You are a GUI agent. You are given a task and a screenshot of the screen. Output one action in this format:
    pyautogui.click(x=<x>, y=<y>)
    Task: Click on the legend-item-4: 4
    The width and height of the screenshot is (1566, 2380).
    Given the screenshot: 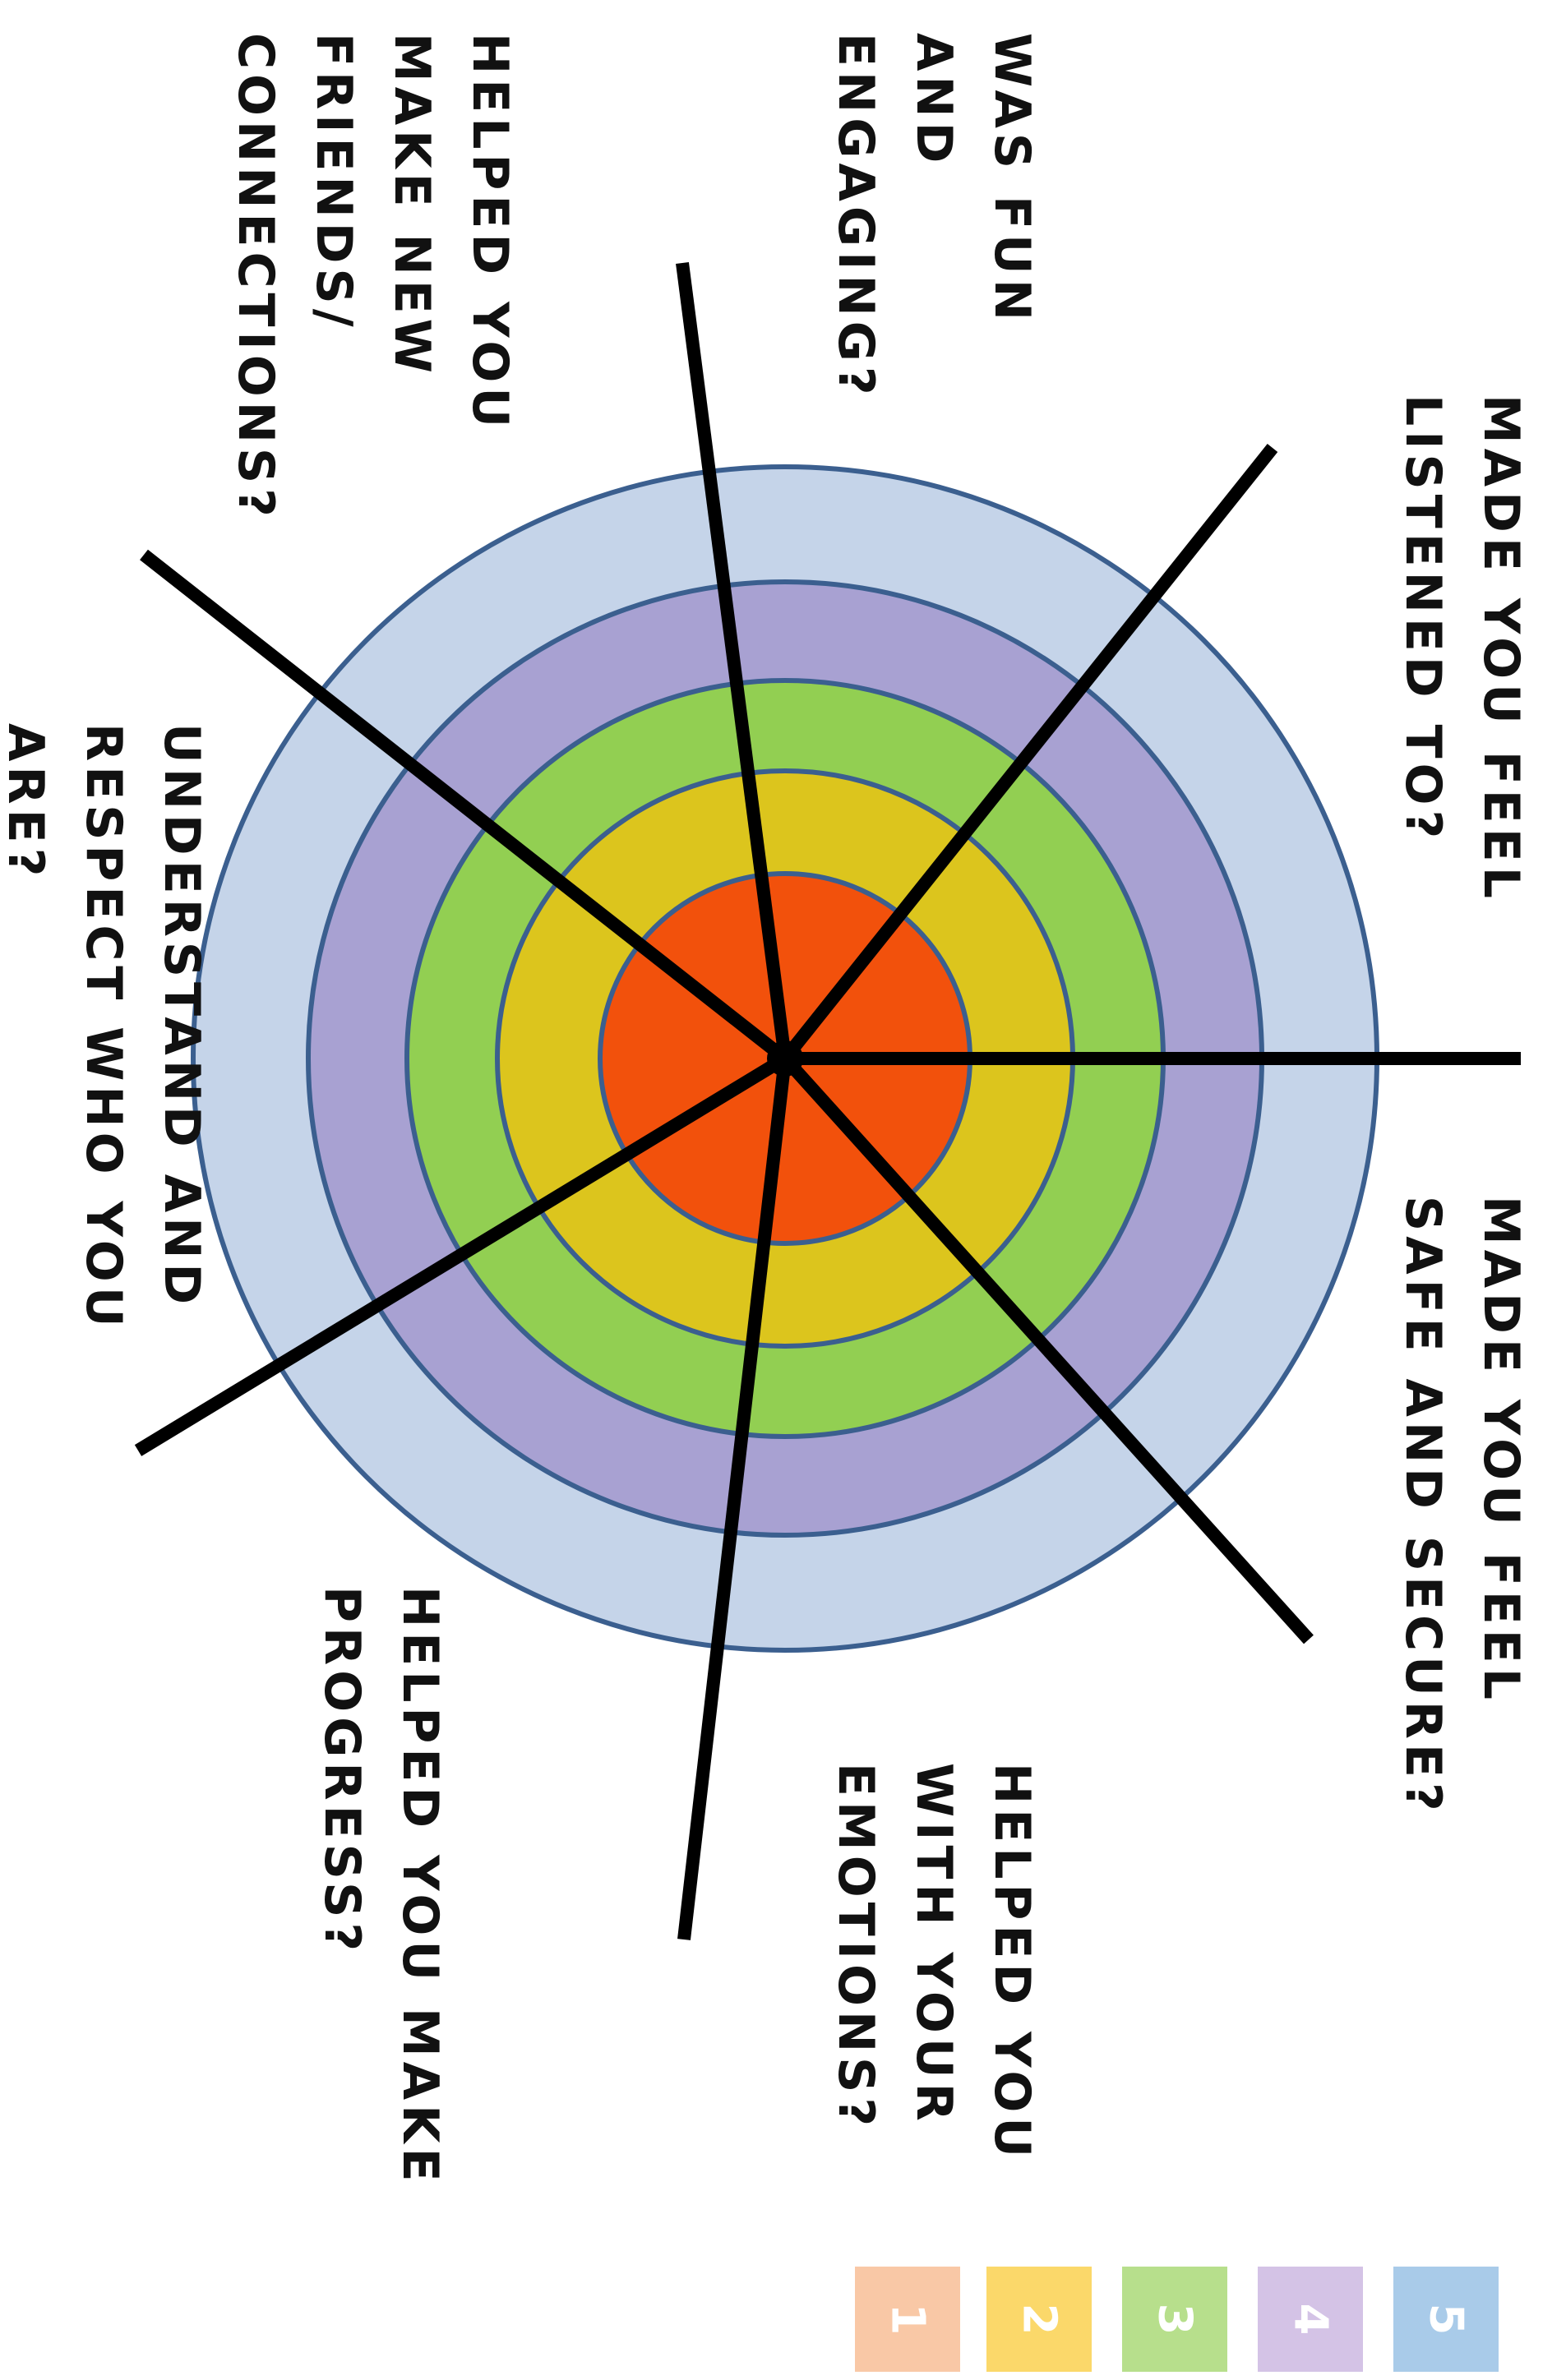 What is the action you would take?
    pyautogui.click(x=1310, y=2319)
    